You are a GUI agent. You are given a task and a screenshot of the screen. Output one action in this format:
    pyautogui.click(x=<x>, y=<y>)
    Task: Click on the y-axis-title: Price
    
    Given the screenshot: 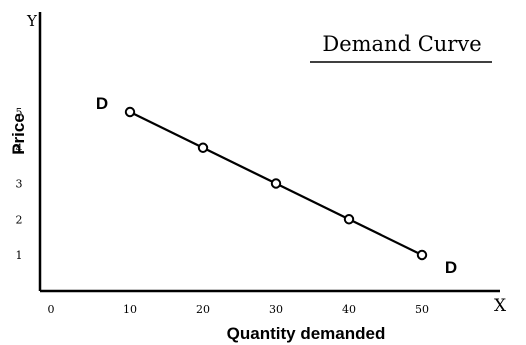 What is the action you would take?
    pyautogui.click(x=18, y=134)
    